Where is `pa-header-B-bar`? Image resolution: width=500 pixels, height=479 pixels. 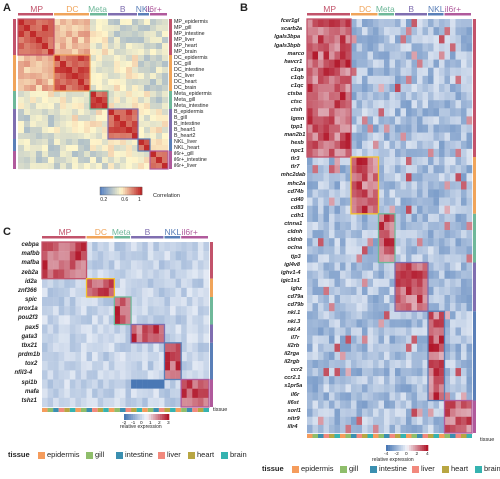
pa-header-B-bar is located at coordinates (122, 14).